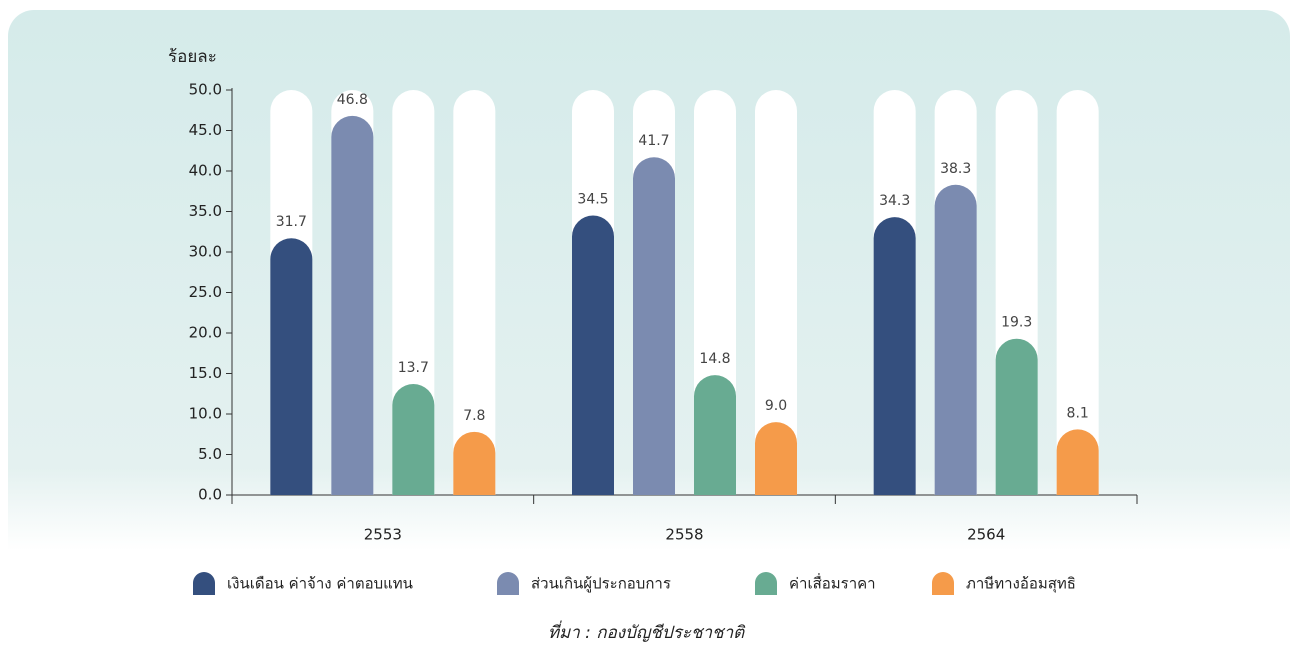 The image size is (1292, 646). Describe the element at coordinates (205, 171) in the screenshot. I see `y-tick-label: 40.0` at that location.